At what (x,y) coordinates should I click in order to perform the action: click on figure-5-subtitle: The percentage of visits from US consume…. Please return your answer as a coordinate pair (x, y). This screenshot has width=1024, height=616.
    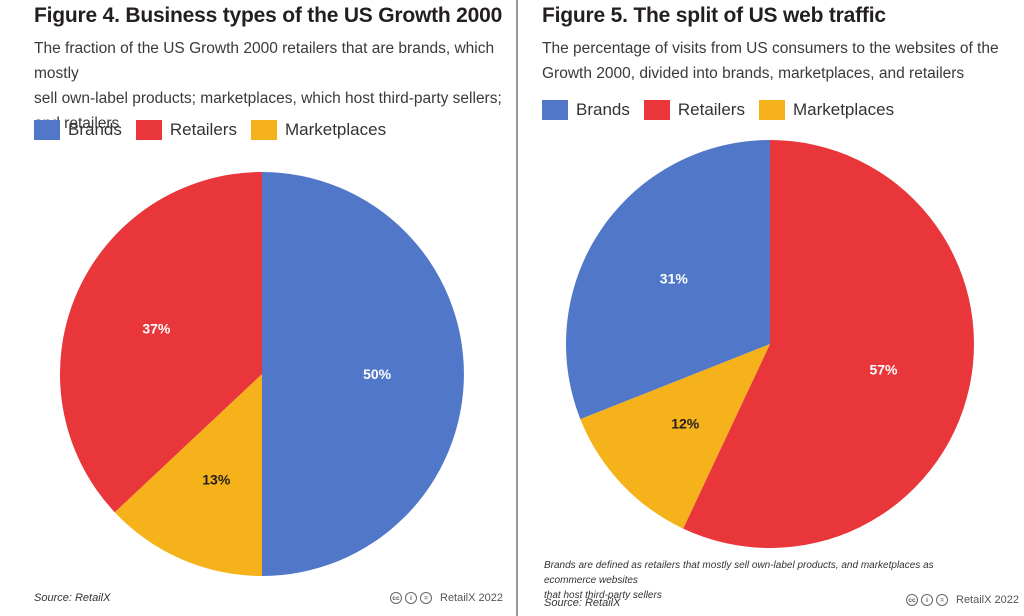
    Looking at the image, I should click on (770, 61).